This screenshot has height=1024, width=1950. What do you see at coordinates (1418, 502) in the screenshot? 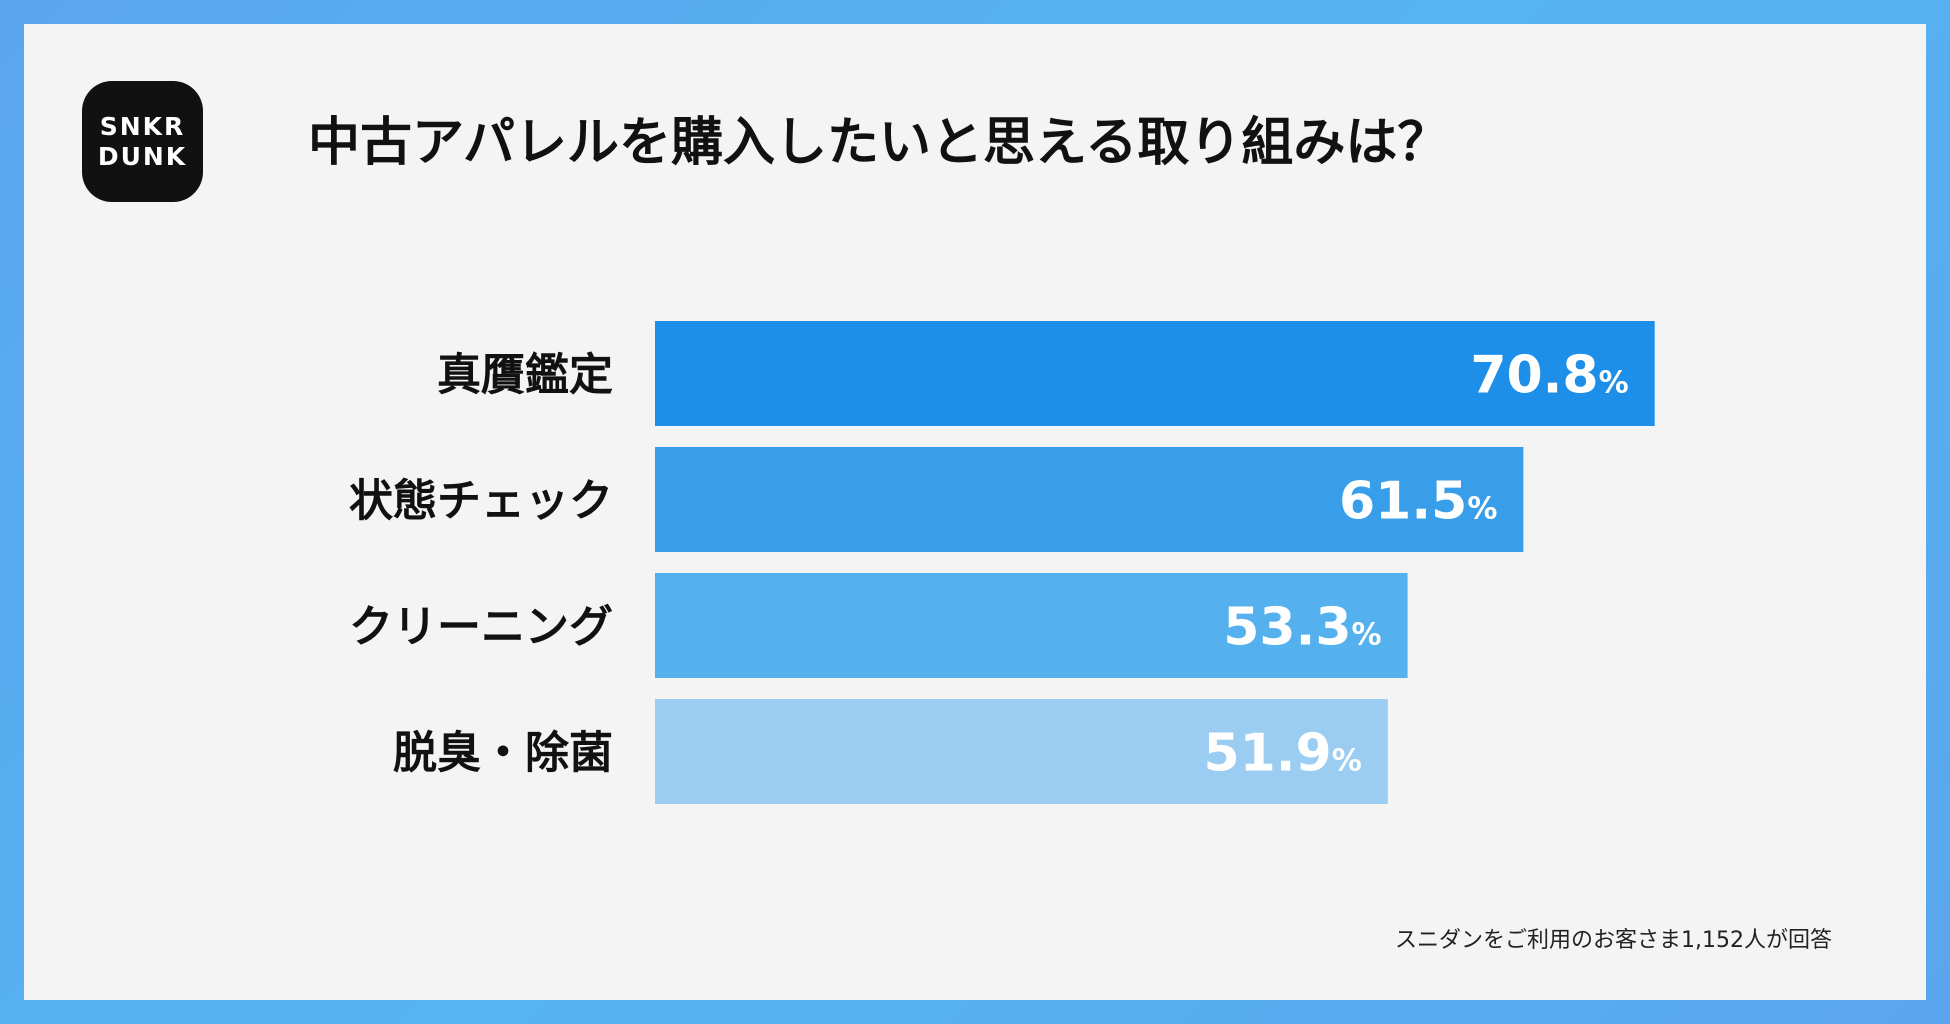
I see `value-label-2: 61.5%` at bounding box center [1418, 502].